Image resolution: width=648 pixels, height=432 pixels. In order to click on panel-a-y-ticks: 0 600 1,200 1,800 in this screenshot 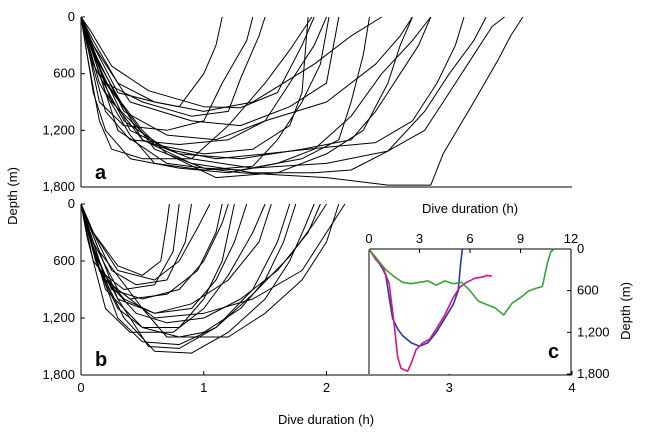, I will do `click(63, 101)`.